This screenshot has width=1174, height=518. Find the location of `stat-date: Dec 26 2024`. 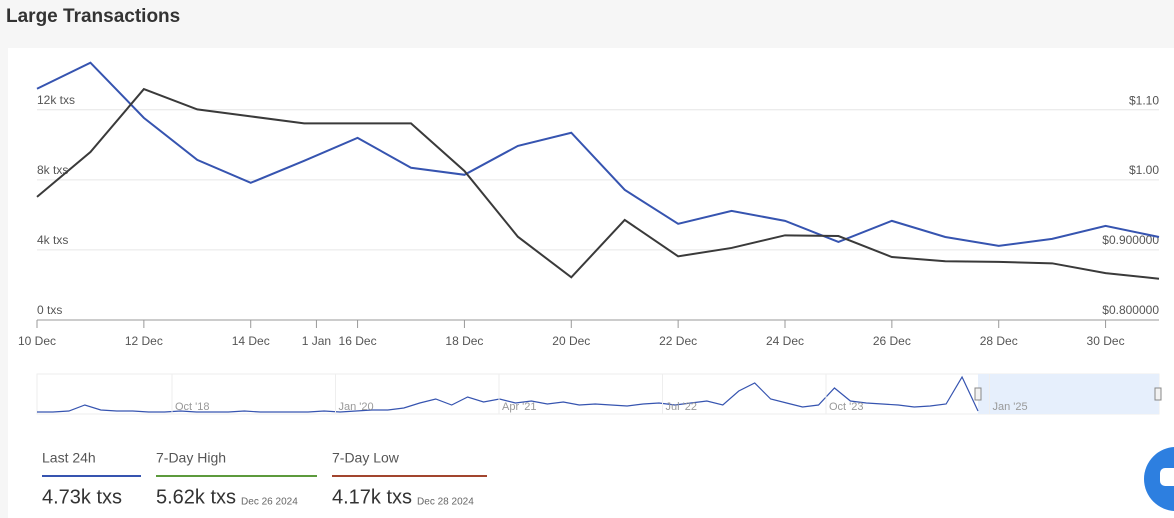

stat-date: Dec 26 2024 is located at coordinates (269, 502).